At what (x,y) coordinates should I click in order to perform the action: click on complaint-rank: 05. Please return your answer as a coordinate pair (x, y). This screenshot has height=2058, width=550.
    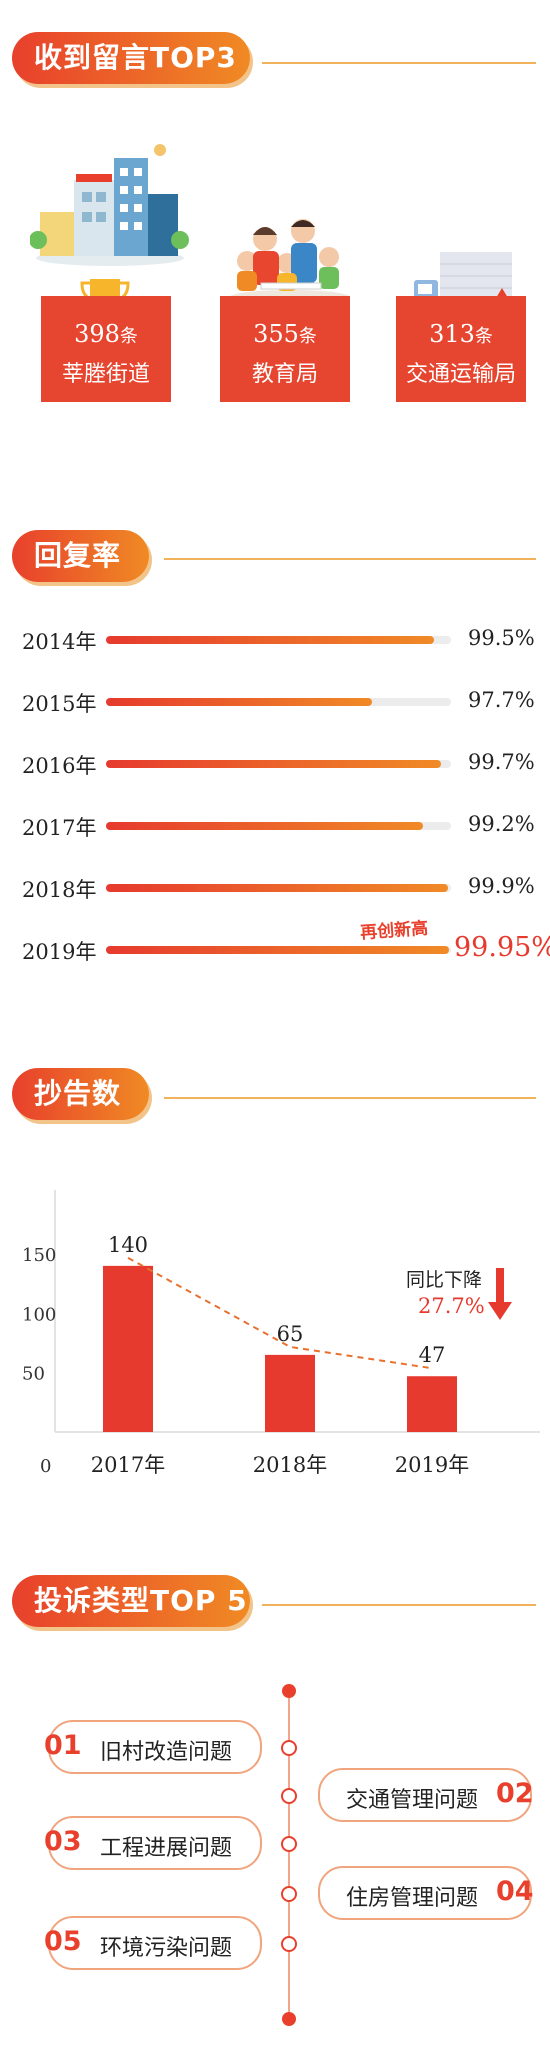
    Looking at the image, I should click on (63, 1941).